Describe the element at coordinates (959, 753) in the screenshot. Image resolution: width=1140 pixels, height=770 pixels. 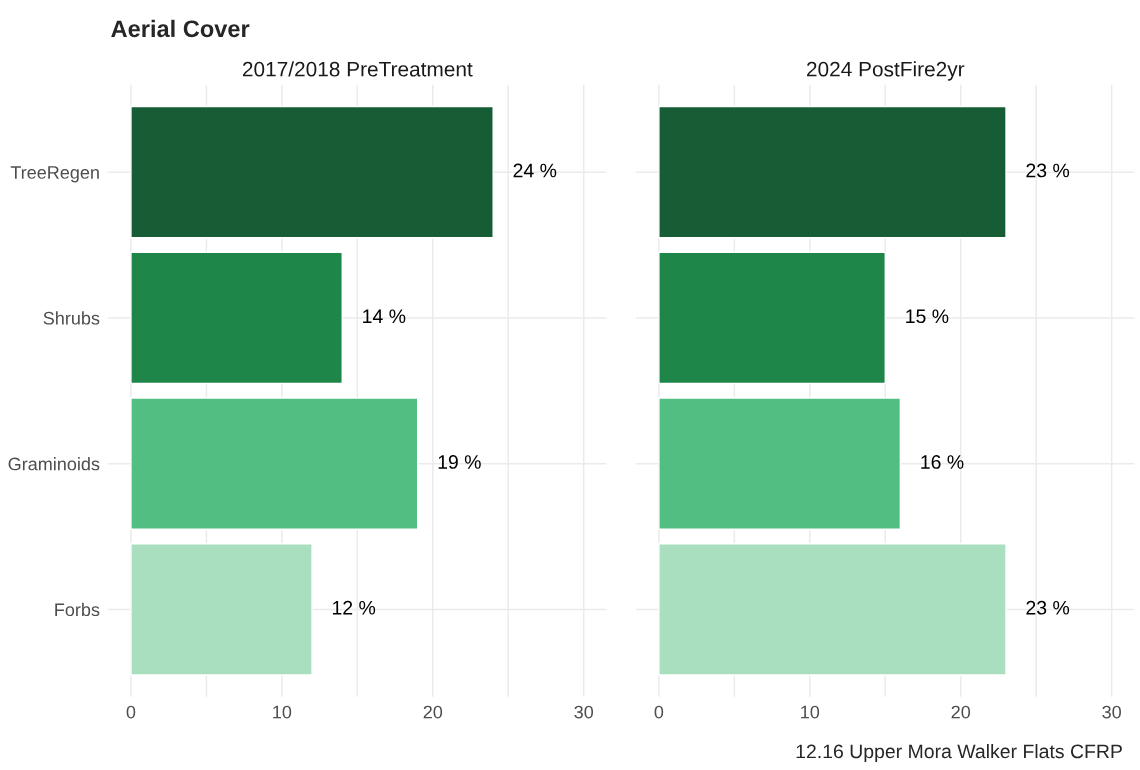
I see `text: 12.16 Upper Mora Walker Flats CFRP` at that location.